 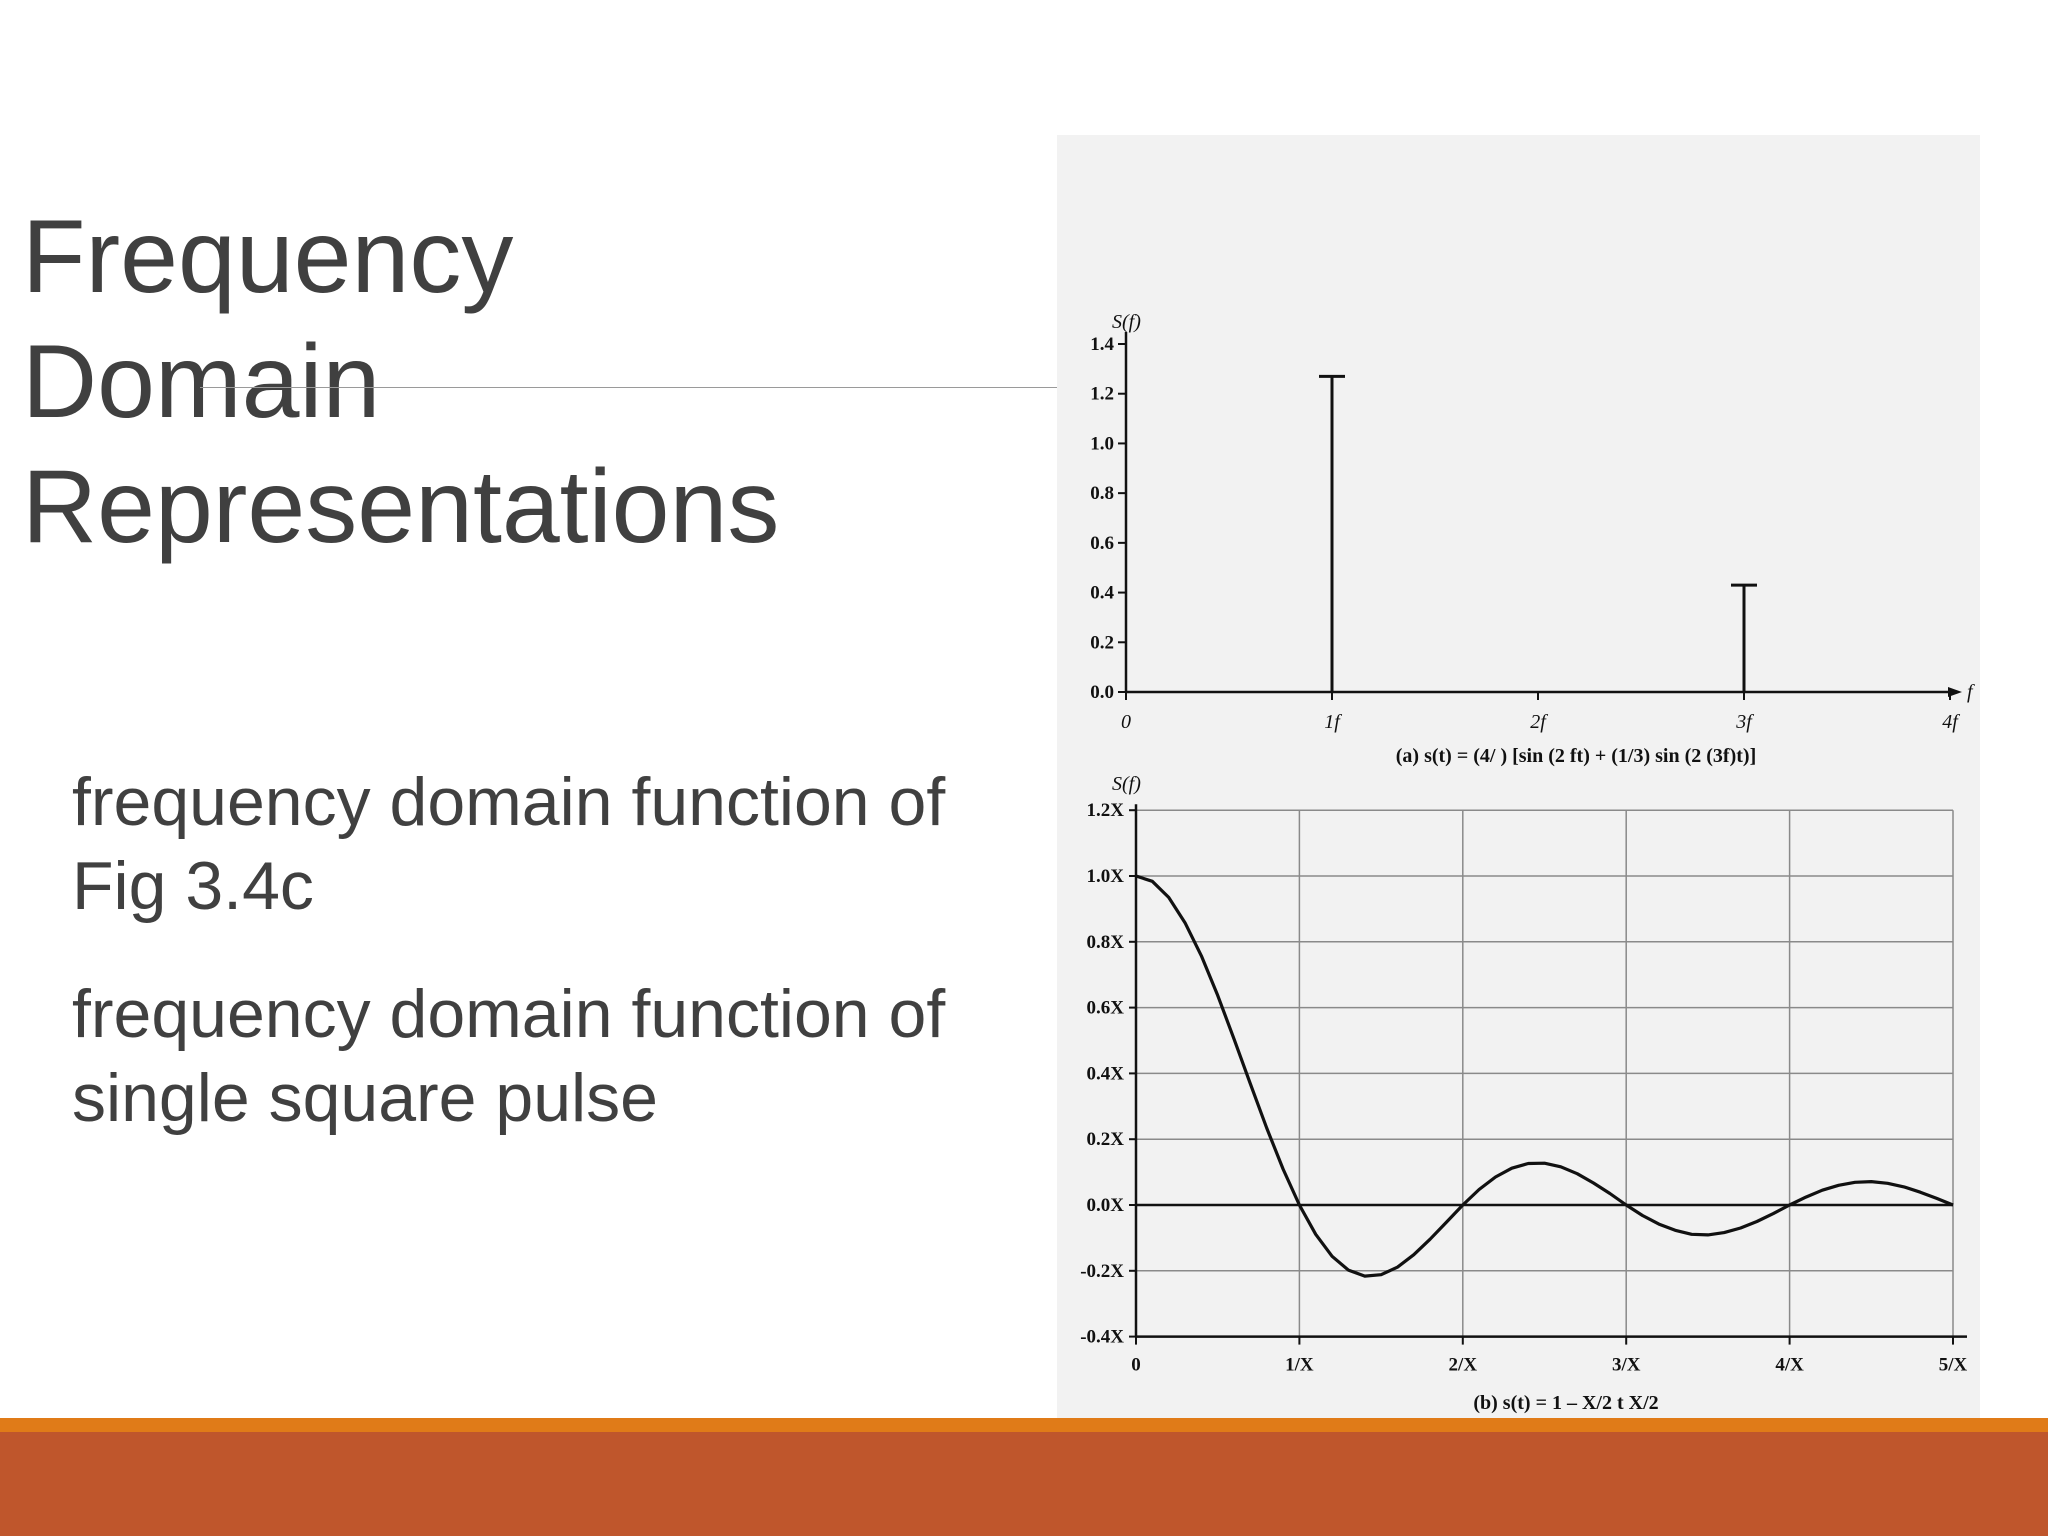 I want to click on spectrum-curve, so click(x=1544, y=1076).